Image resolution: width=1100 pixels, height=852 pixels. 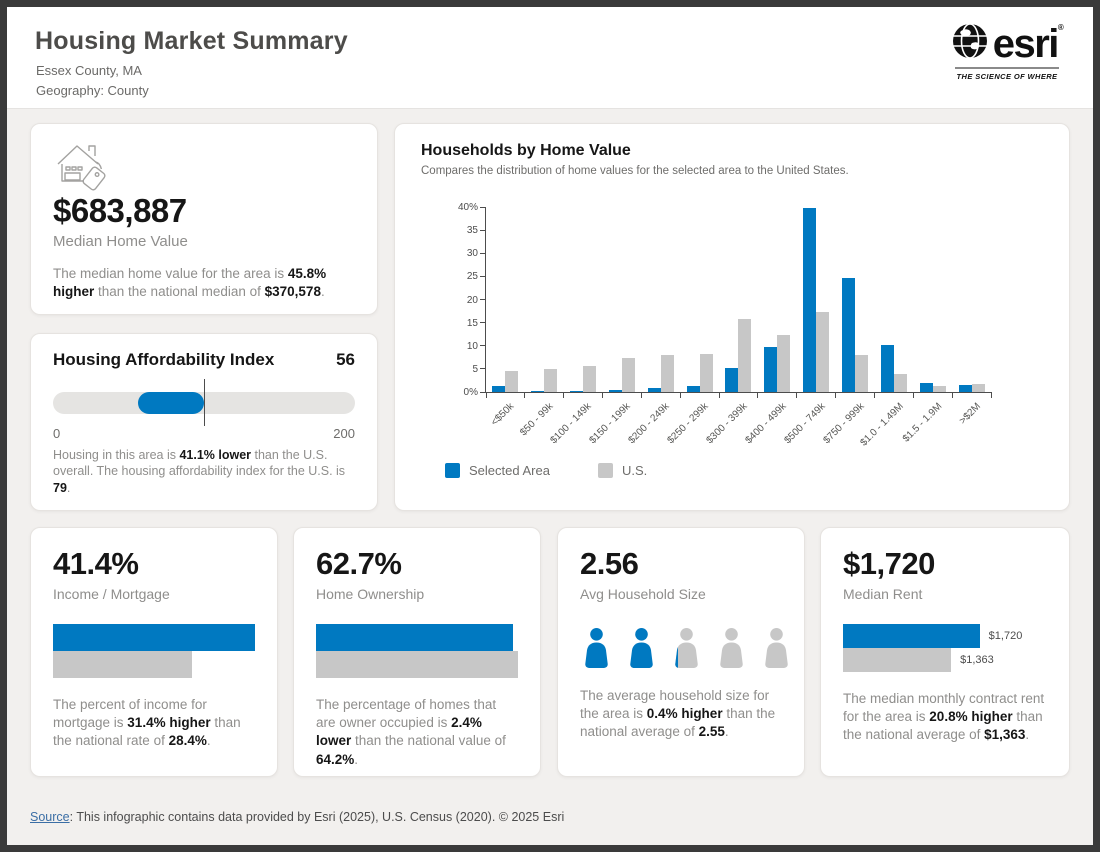 I want to click on y-axis-tick-label: 30, so click(x=472, y=254).